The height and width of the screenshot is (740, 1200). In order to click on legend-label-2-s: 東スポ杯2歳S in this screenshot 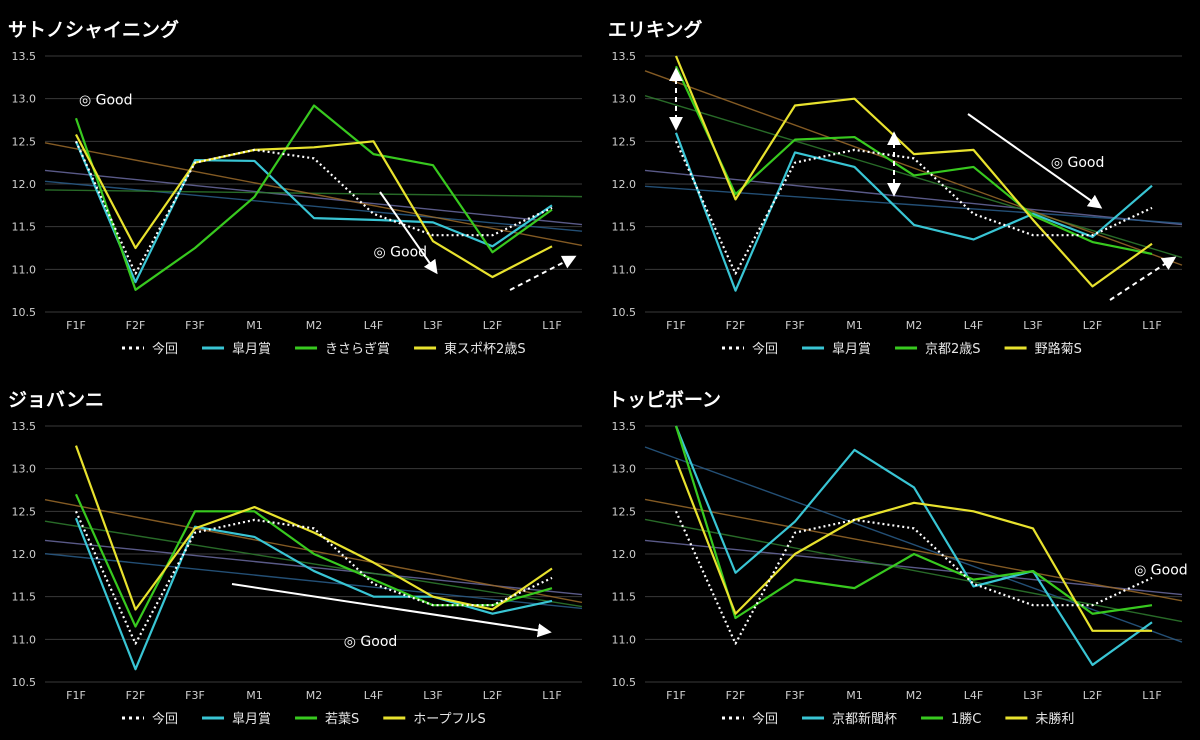, I will do `click(485, 349)`.